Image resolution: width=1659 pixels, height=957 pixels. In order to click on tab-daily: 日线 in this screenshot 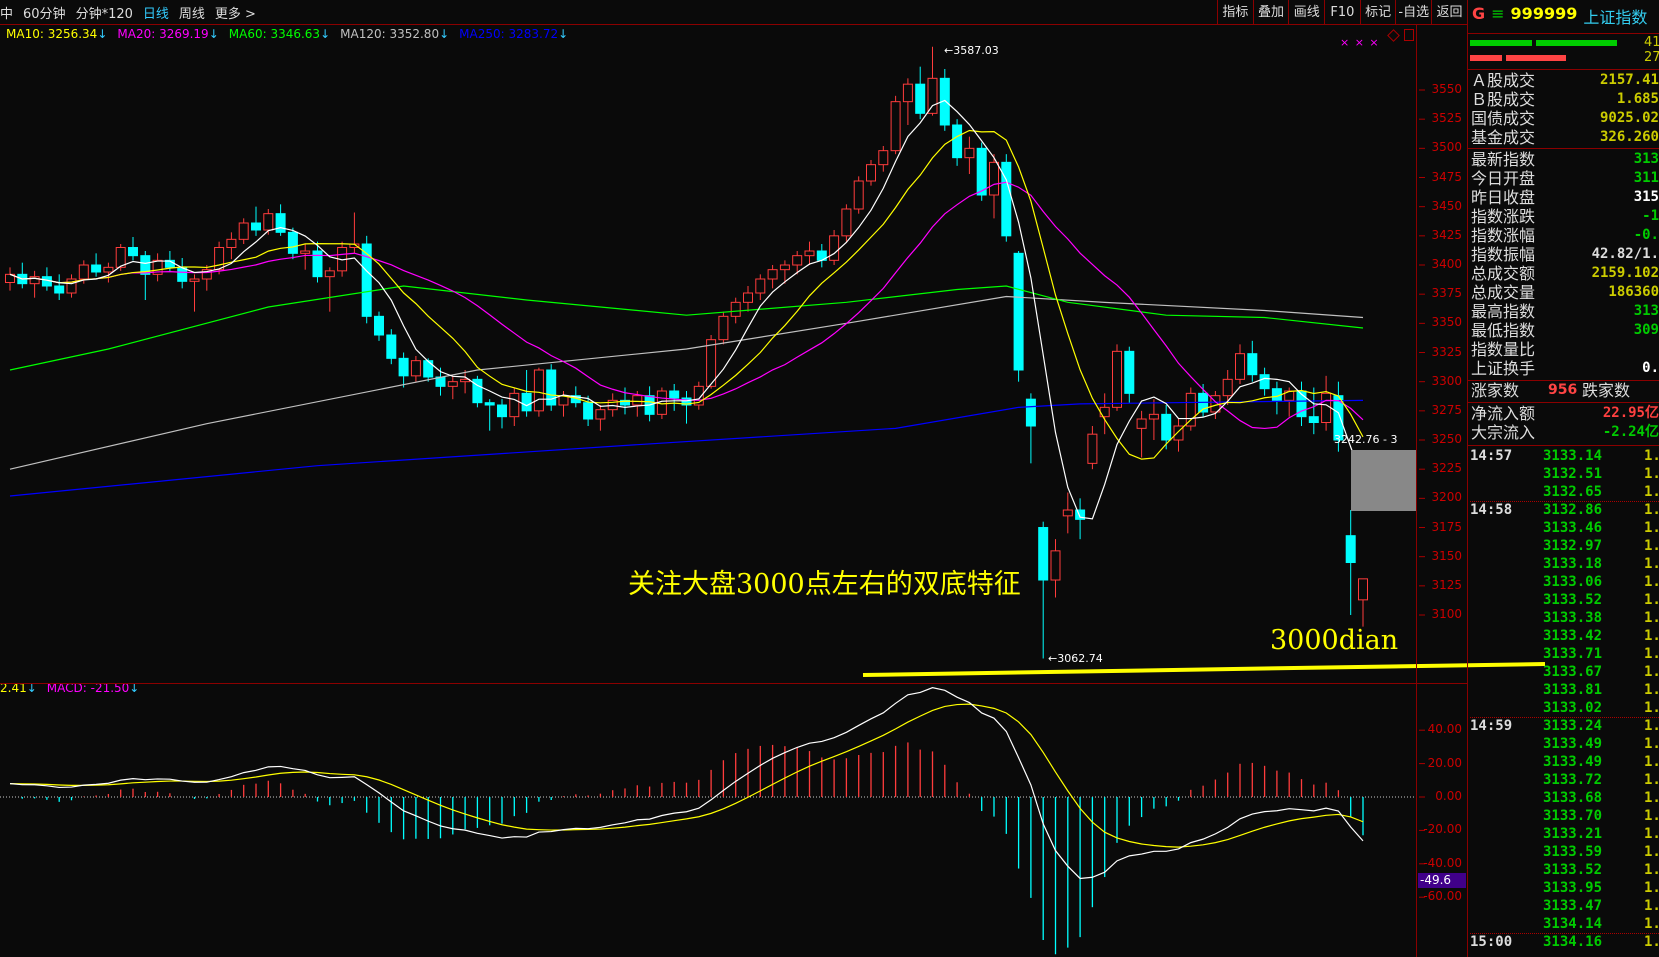, I will do `click(155, 14)`.